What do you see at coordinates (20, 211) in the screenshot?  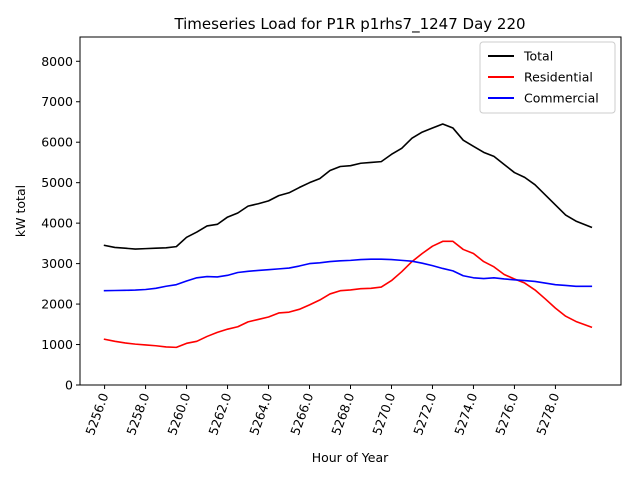 I see `y-axis-label: kW total` at bounding box center [20, 211].